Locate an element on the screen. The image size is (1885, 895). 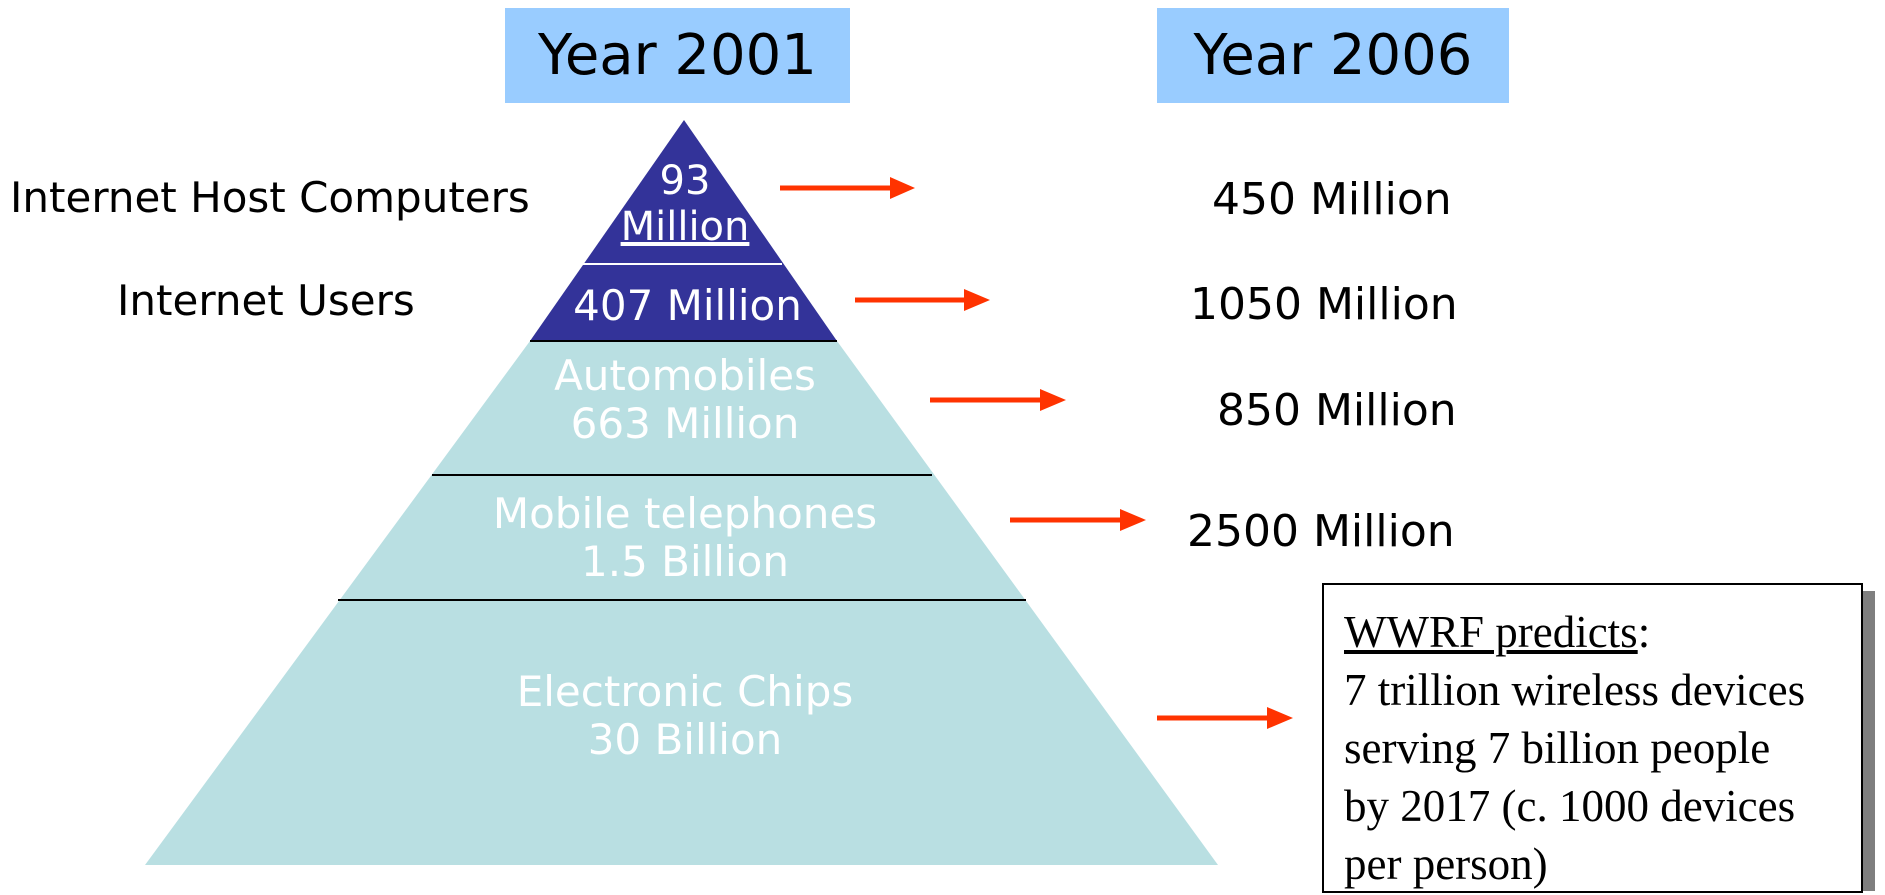
tier-internet-users: 407 Million is located at coordinates (687, 305).